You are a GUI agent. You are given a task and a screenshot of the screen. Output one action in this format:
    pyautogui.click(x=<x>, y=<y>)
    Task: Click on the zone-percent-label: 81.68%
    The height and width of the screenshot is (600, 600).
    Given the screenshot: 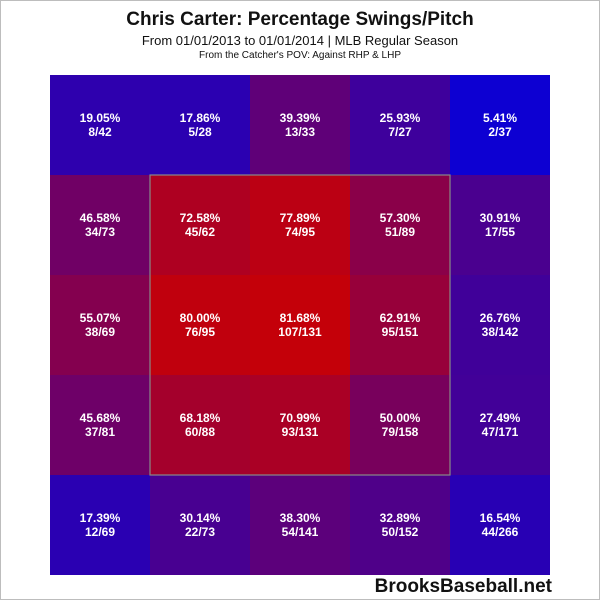 What is the action you would take?
    pyautogui.click(x=300, y=318)
    